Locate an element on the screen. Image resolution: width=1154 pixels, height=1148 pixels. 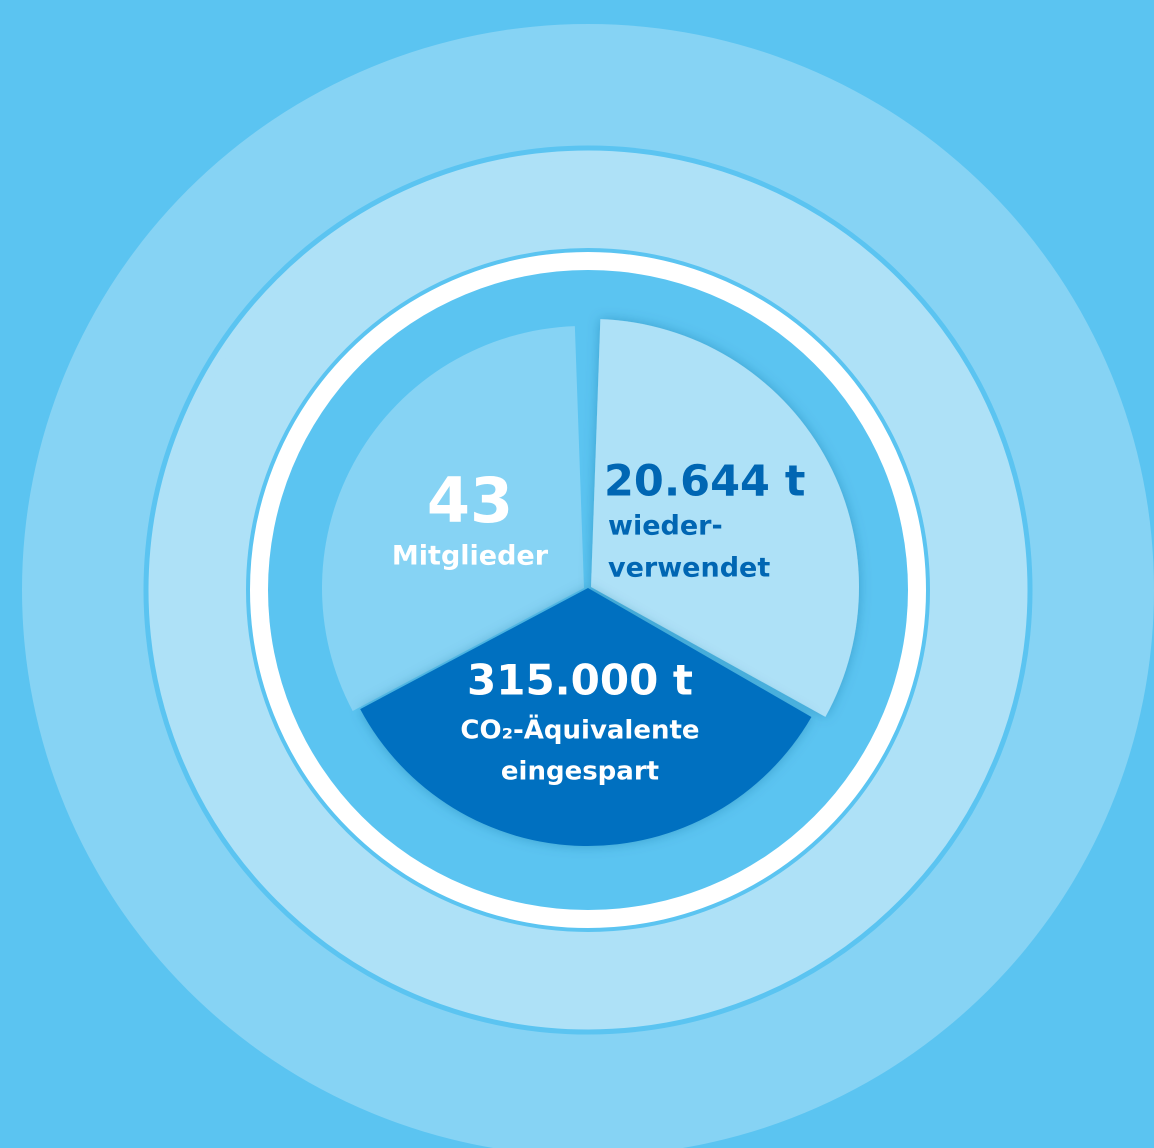
segment-members is located at coordinates (453, 519).